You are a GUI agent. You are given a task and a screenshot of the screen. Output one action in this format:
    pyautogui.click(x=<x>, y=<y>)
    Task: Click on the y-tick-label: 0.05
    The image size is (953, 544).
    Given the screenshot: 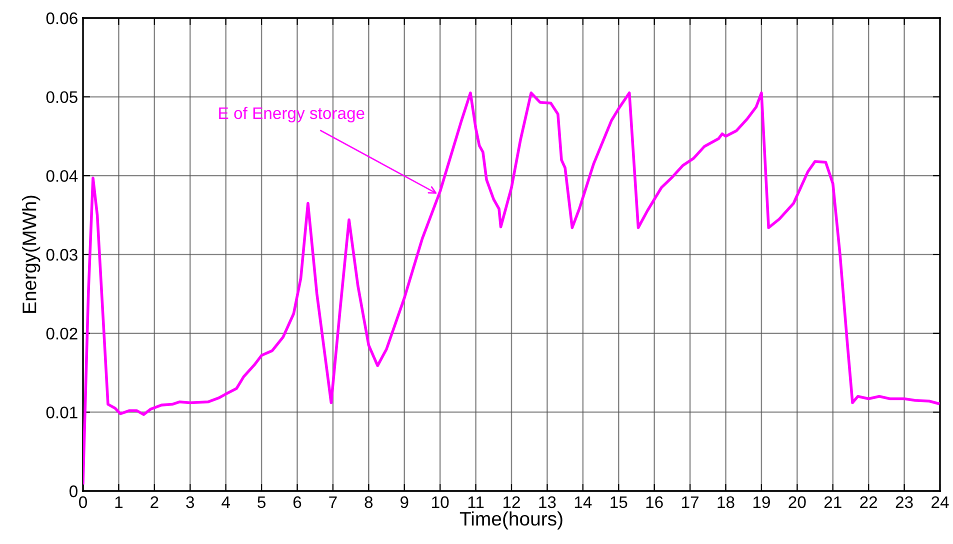 What is the action you would take?
    pyautogui.click(x=62, y=97)
    